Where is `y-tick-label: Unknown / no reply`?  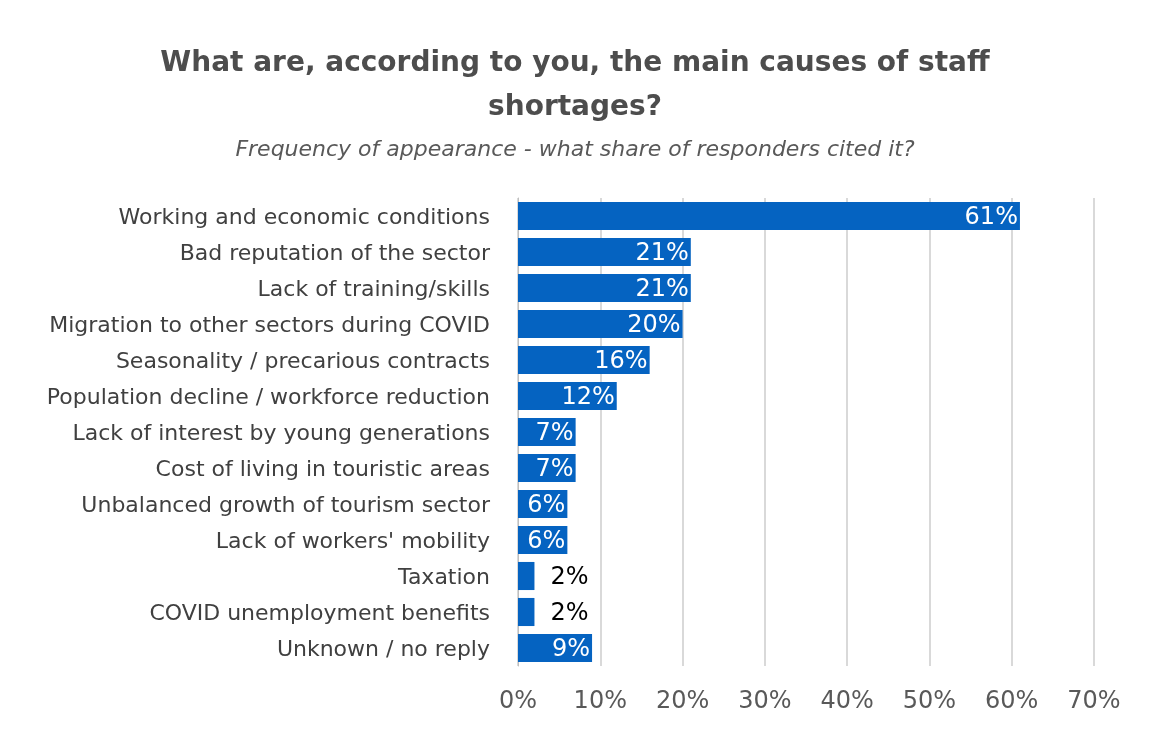 y-tick-label: Unknown / no reply is located at coordinates (383, 648).